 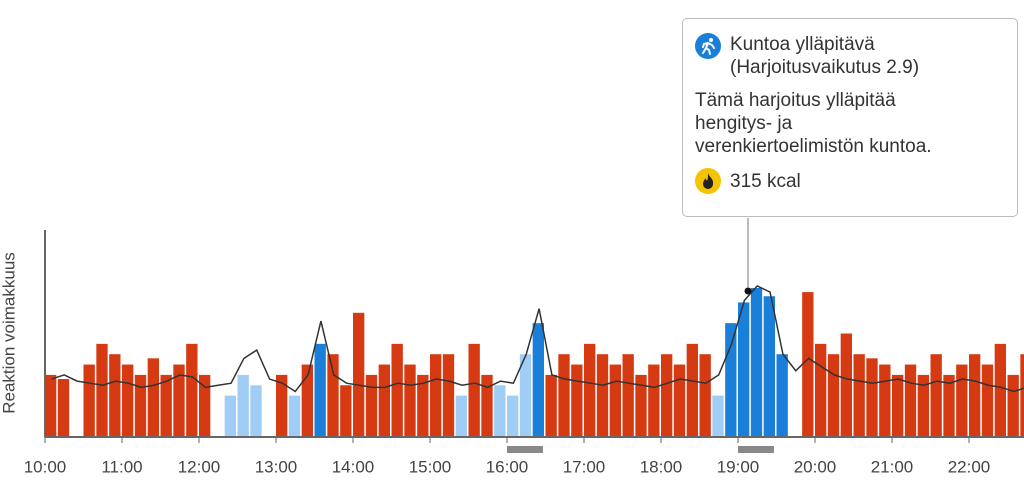 What do you see at coordinates (815, 466) in the screenshot?
I see `x-tick-label: 20:00` at bounding box center [815, 466].